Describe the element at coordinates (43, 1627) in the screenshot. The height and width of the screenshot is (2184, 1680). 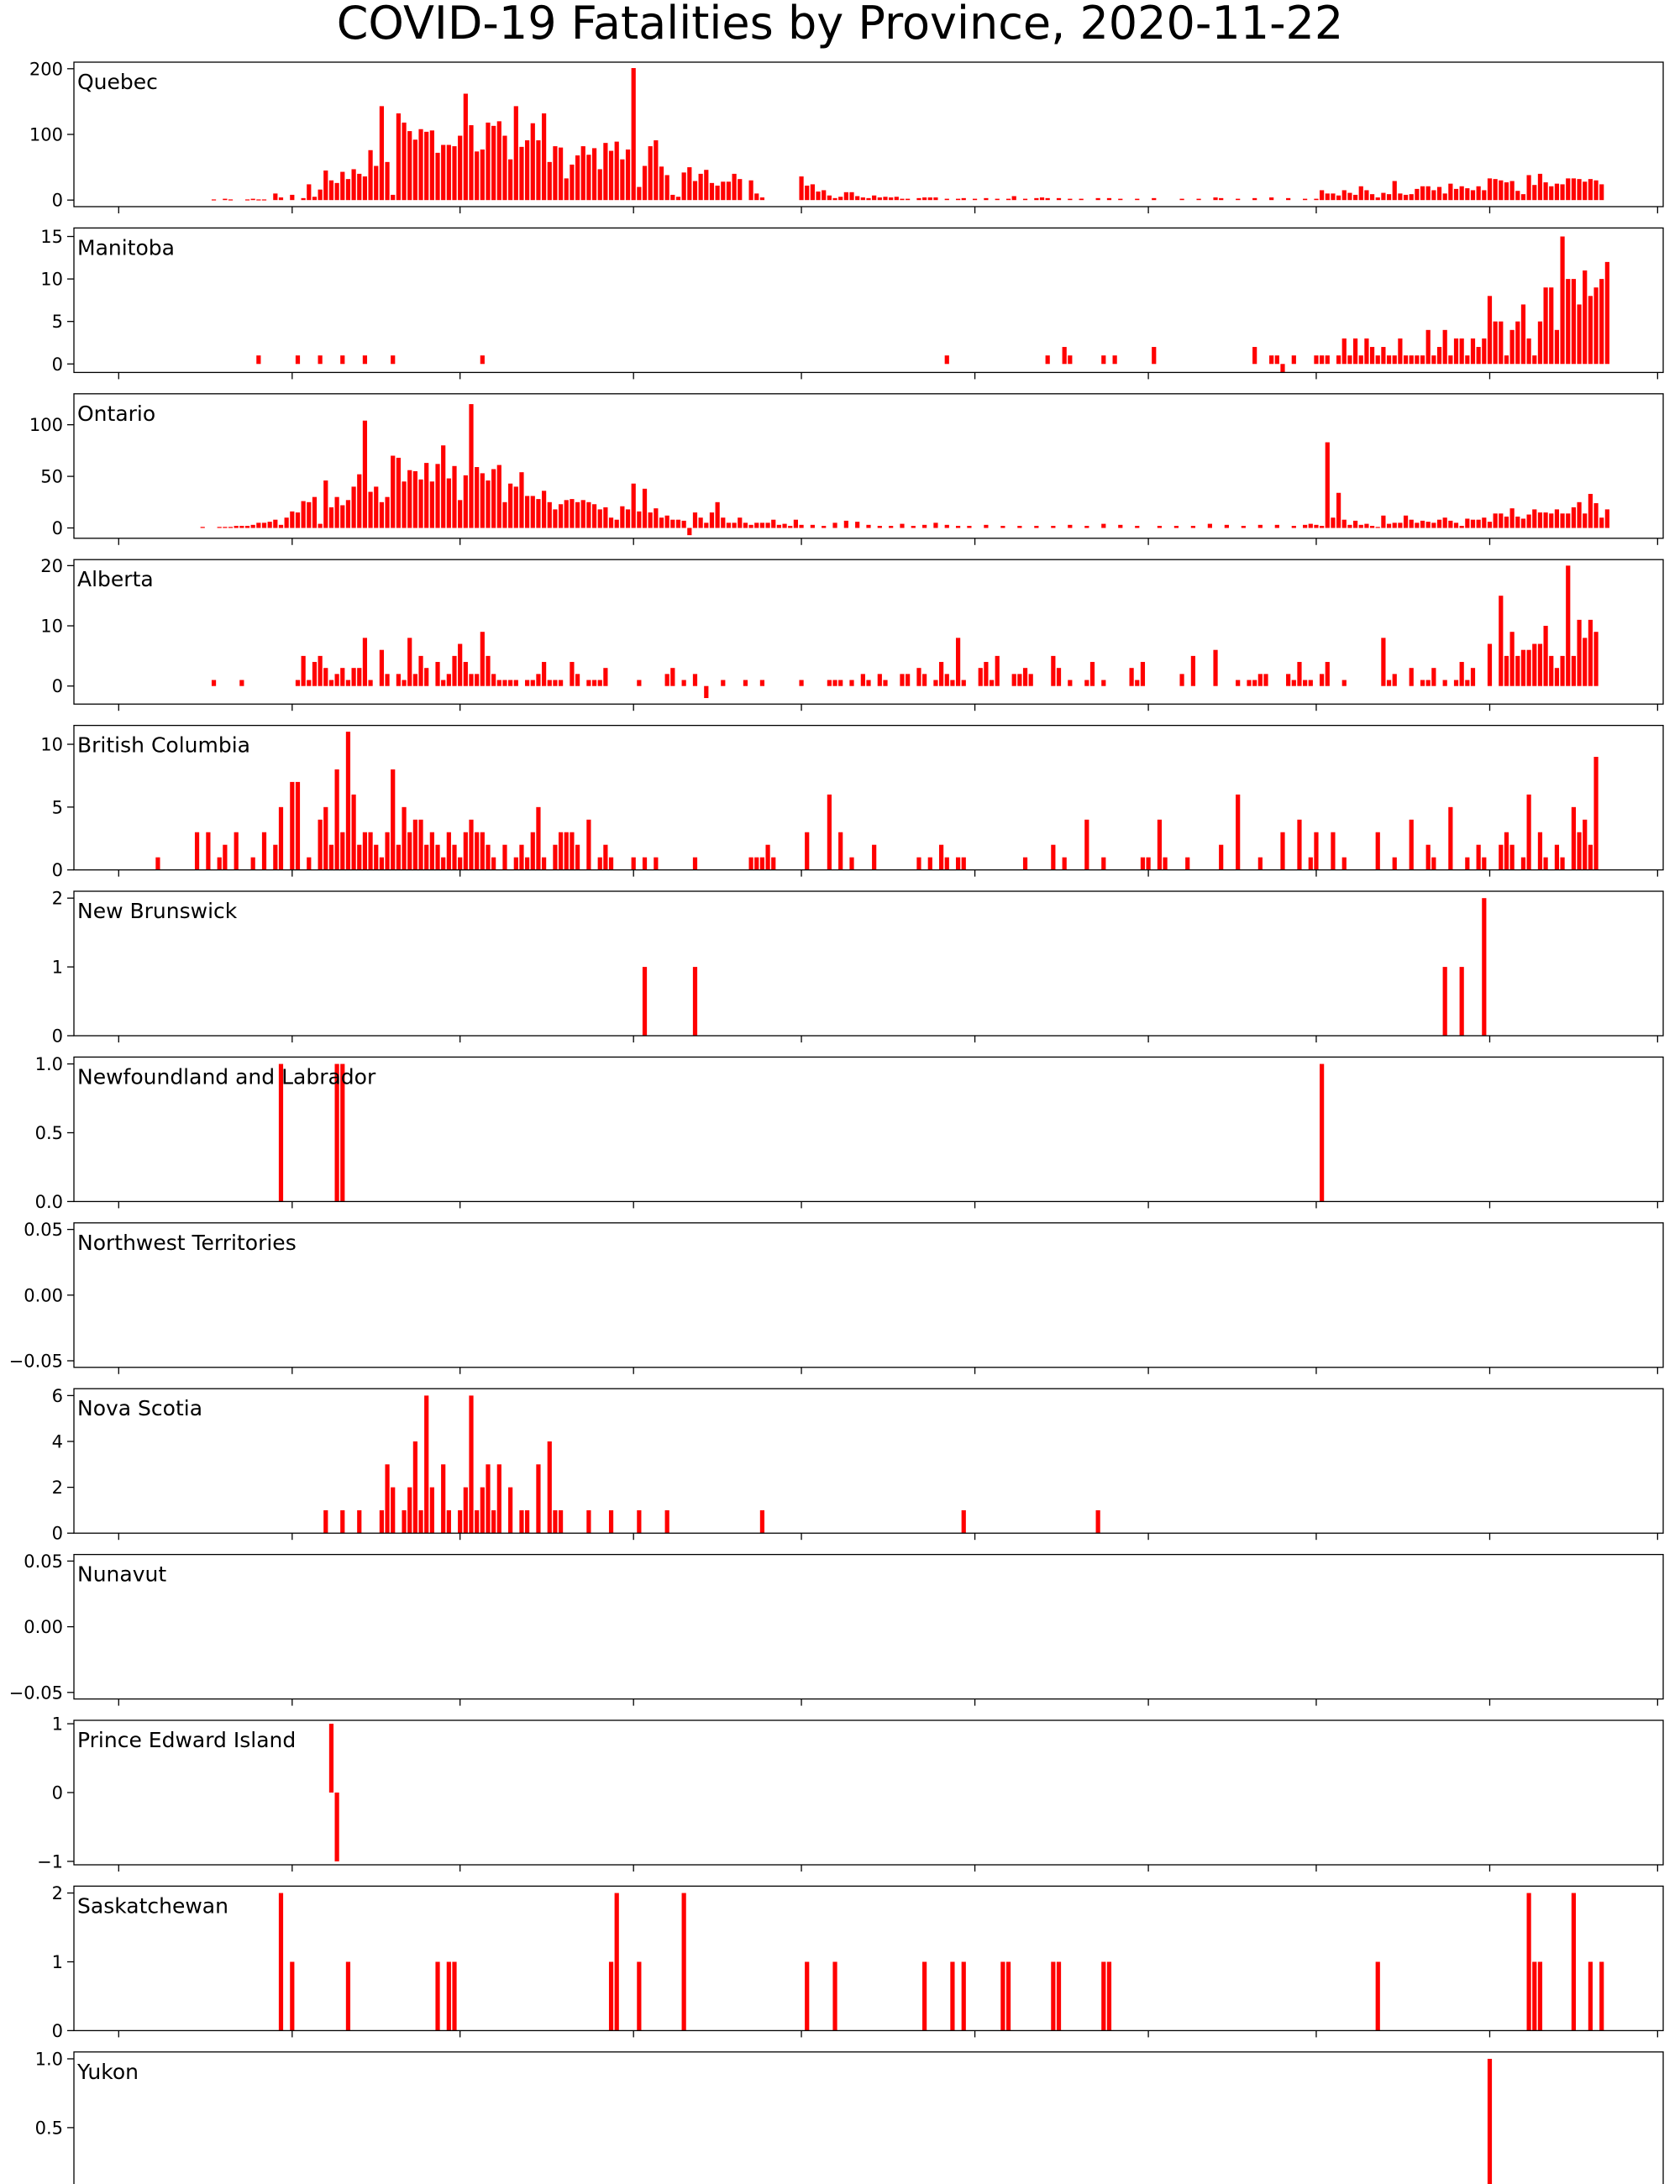
I see `y-tick-label: 0.00` at that location.